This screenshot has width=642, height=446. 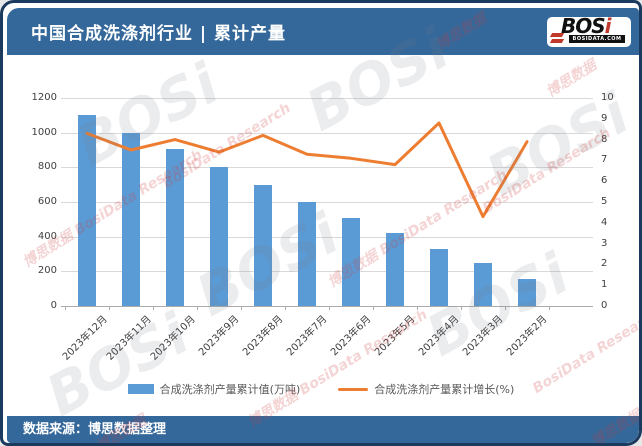 I want to click on y-axis-label-right: 7, so click(x=604, y=160).